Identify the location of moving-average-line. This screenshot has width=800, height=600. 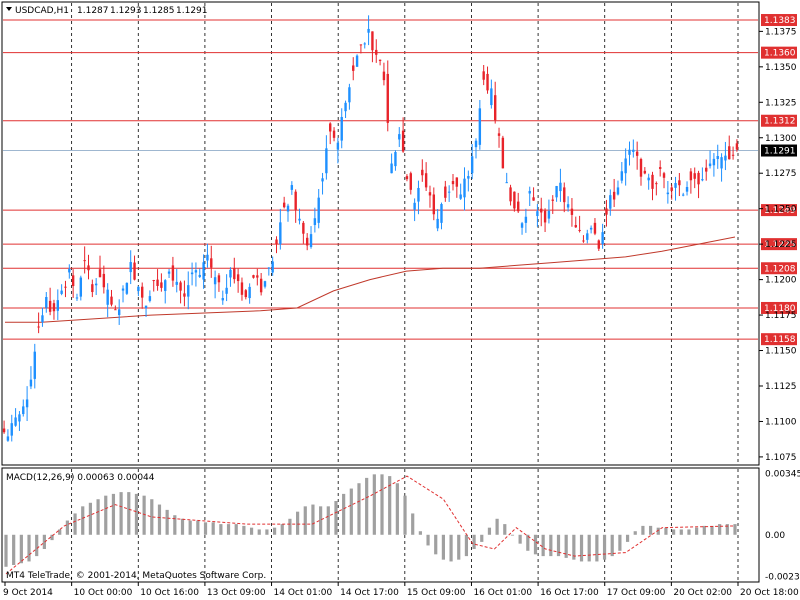
(370, 279).